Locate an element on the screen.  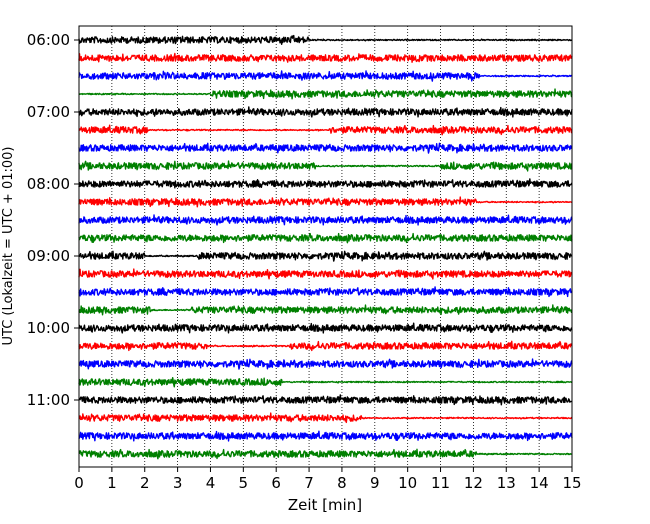
y-tick-label-0900: 09:00 is located at coordinates (48, 256).